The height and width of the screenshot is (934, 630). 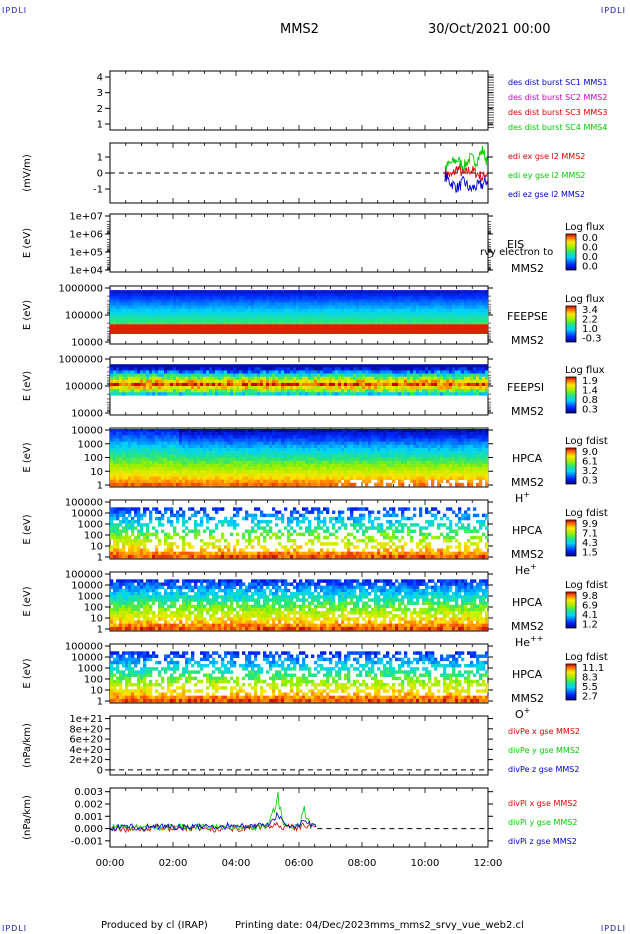 I want to click on series-line, so click(x=466, y=159).